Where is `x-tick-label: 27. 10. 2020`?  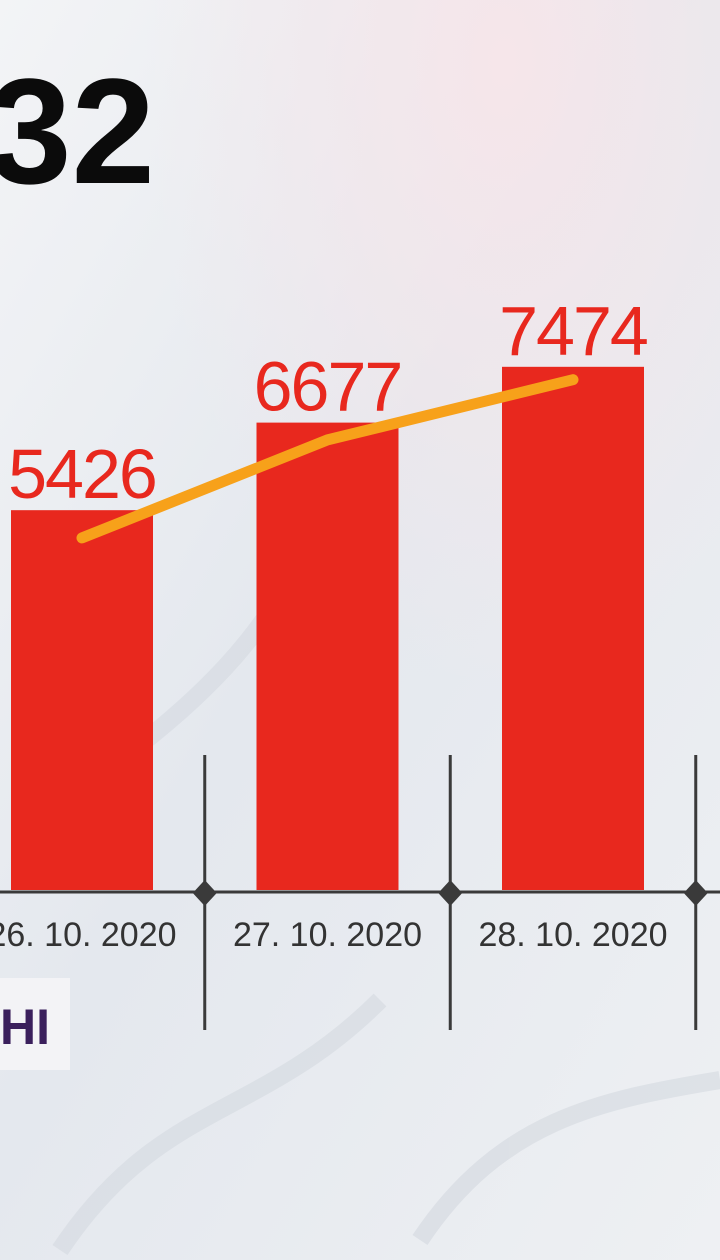
x-tick-label: 27. 10. 2020 is located at coordinates (327, 935).